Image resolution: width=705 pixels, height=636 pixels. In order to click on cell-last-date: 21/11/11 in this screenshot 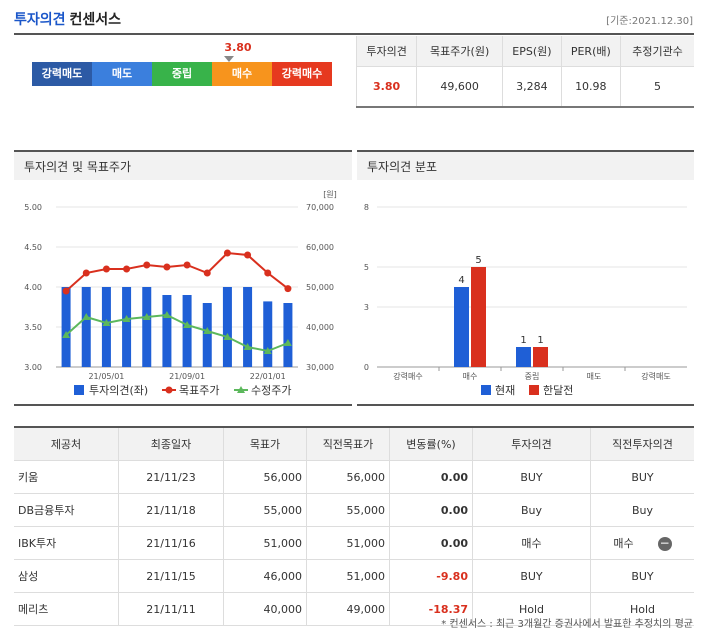, I will do `click(171, 609)`.